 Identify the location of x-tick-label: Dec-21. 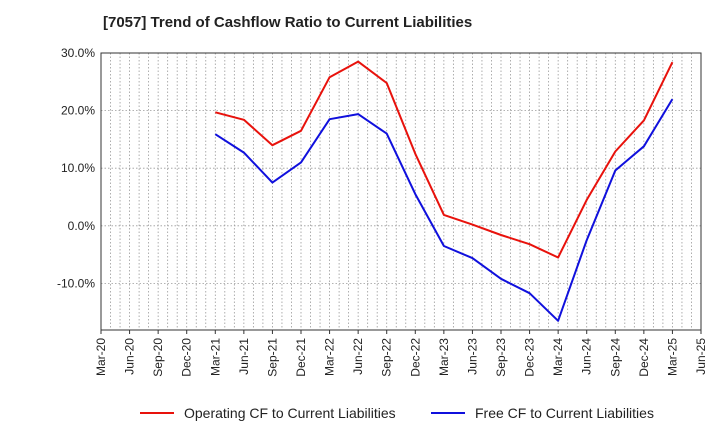
(301, 357).